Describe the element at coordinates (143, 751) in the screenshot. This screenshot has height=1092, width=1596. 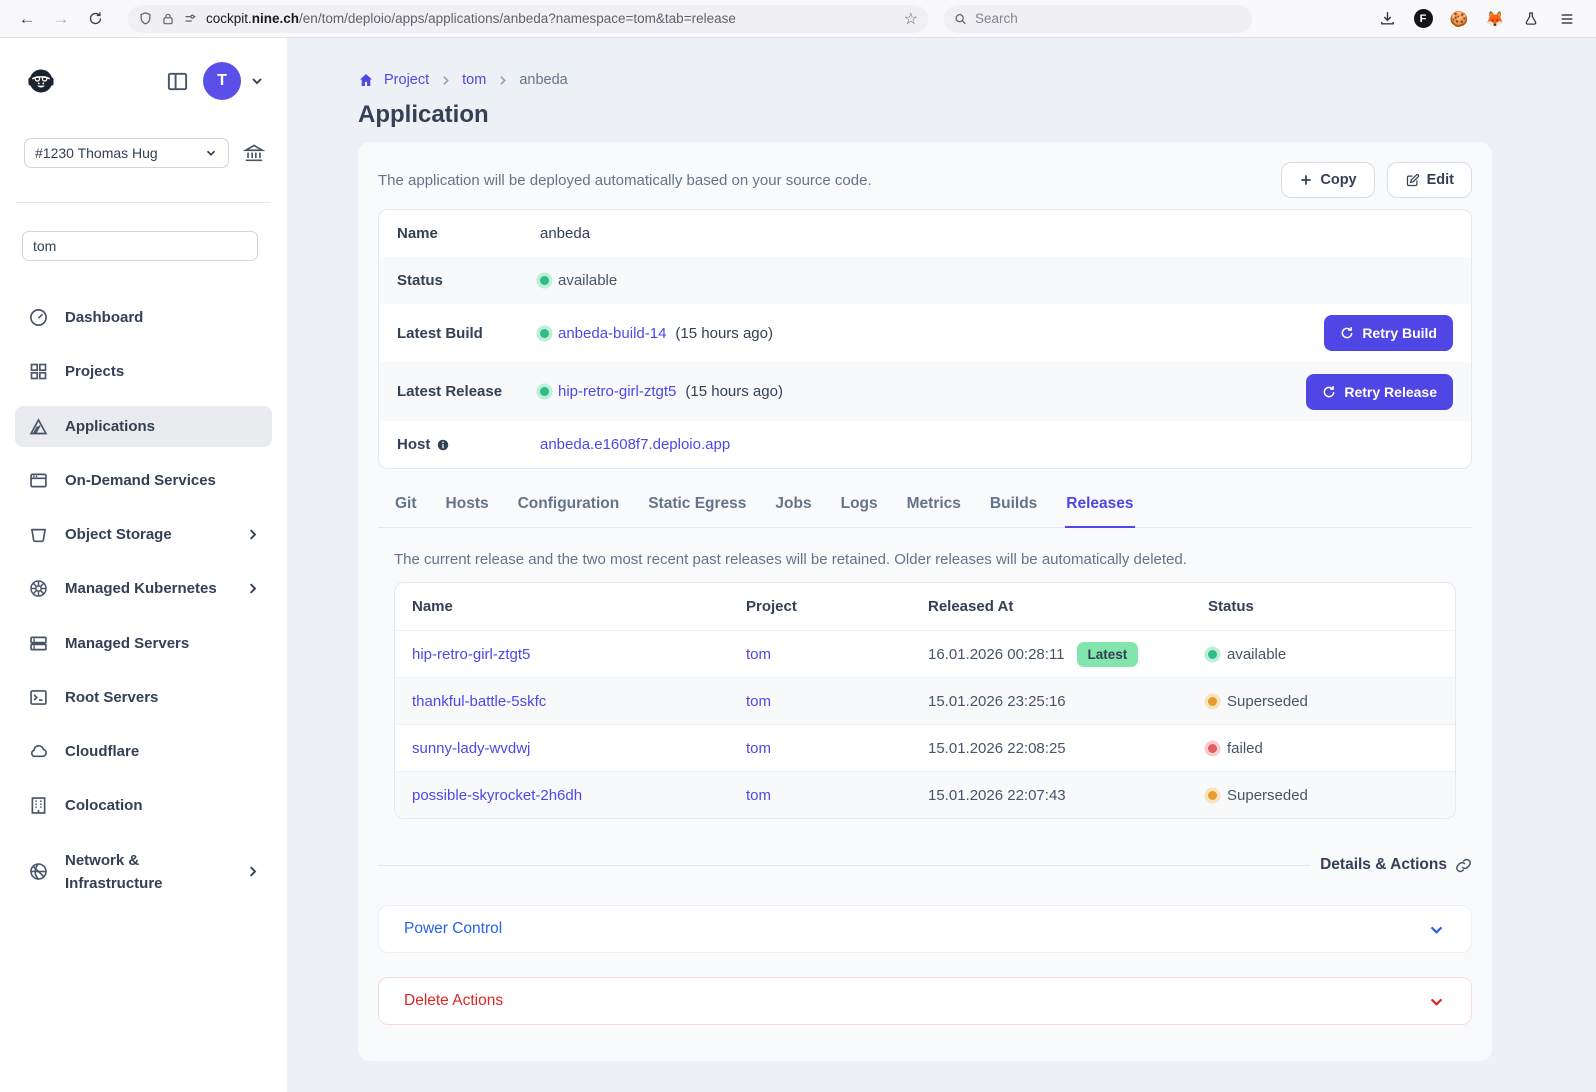
I see `sidebar-item-cloudflare: Cloudflare` at that location.